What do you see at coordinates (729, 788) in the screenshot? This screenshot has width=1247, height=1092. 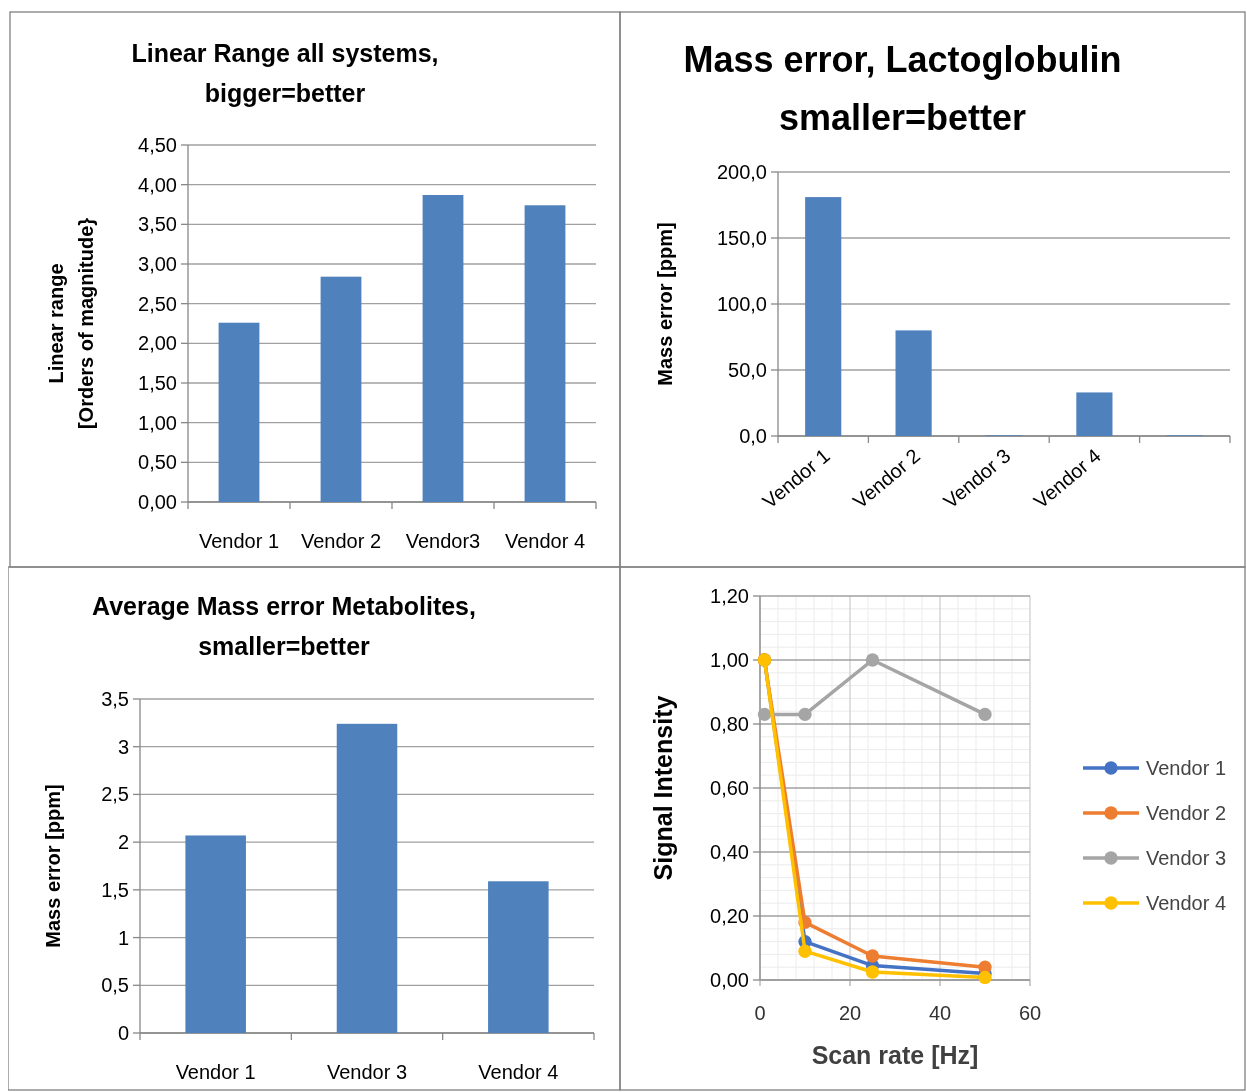 I see `y-tick-label: 0,60` at bounding box center [729, 788].